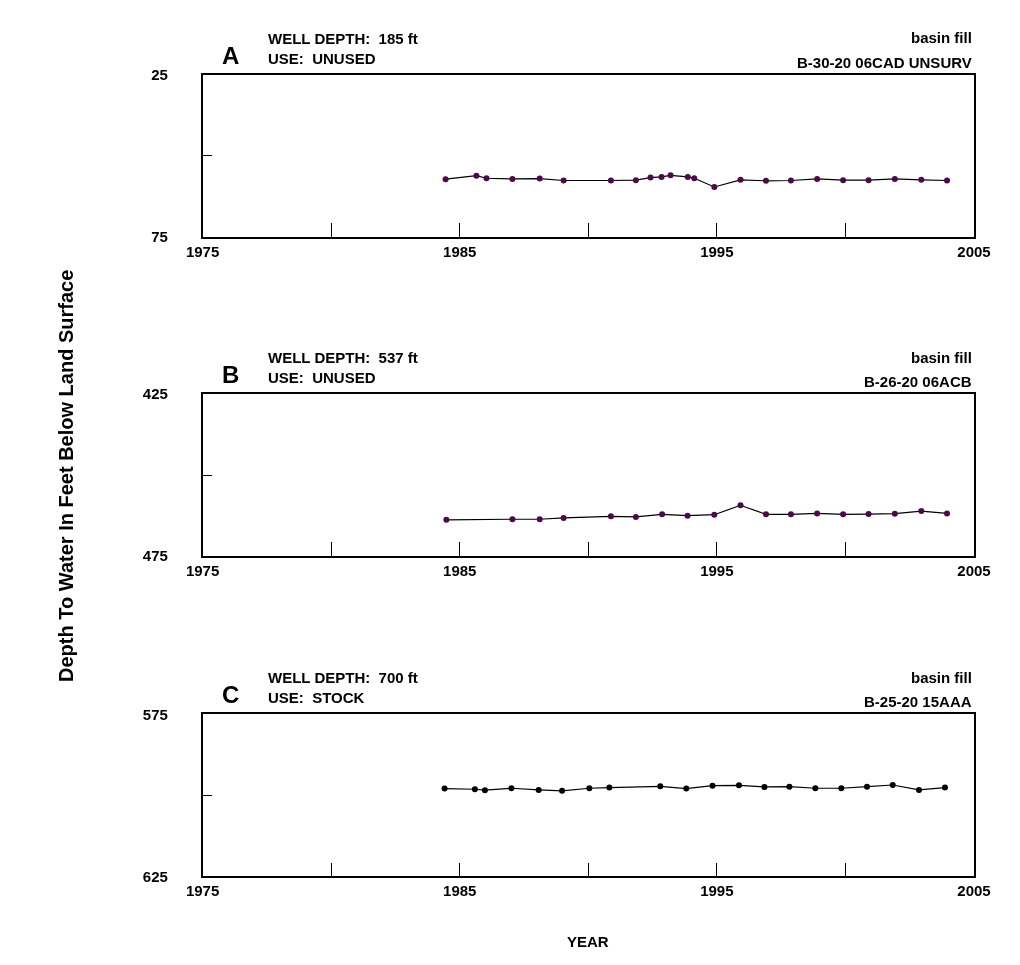 The image size is (1020, 965). What do you see at coordinates (918, 701) in the screenshot?
I see `text: B-25-20 15AAA` at bounding box center [918, 701].